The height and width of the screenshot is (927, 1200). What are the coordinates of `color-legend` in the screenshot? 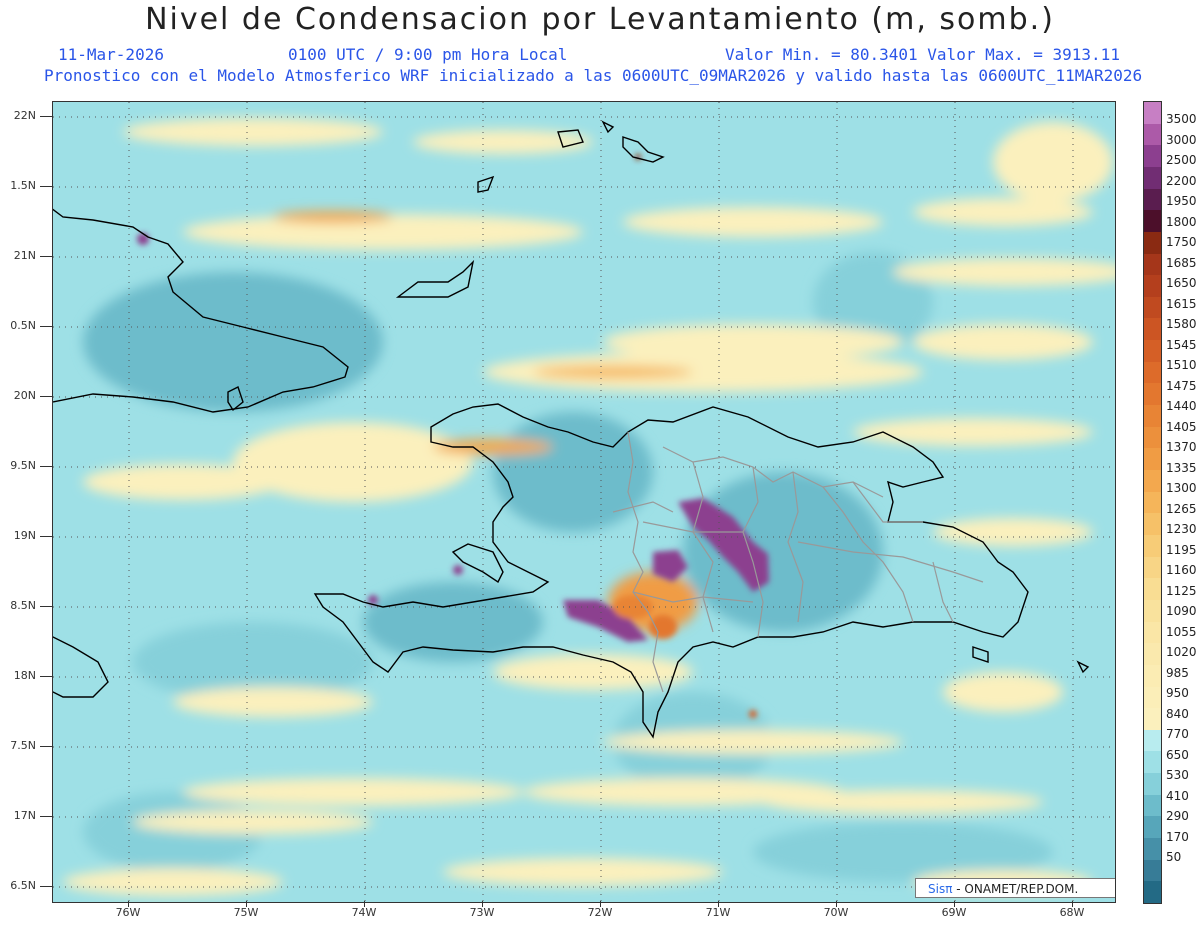 It's located at (1152, 502).